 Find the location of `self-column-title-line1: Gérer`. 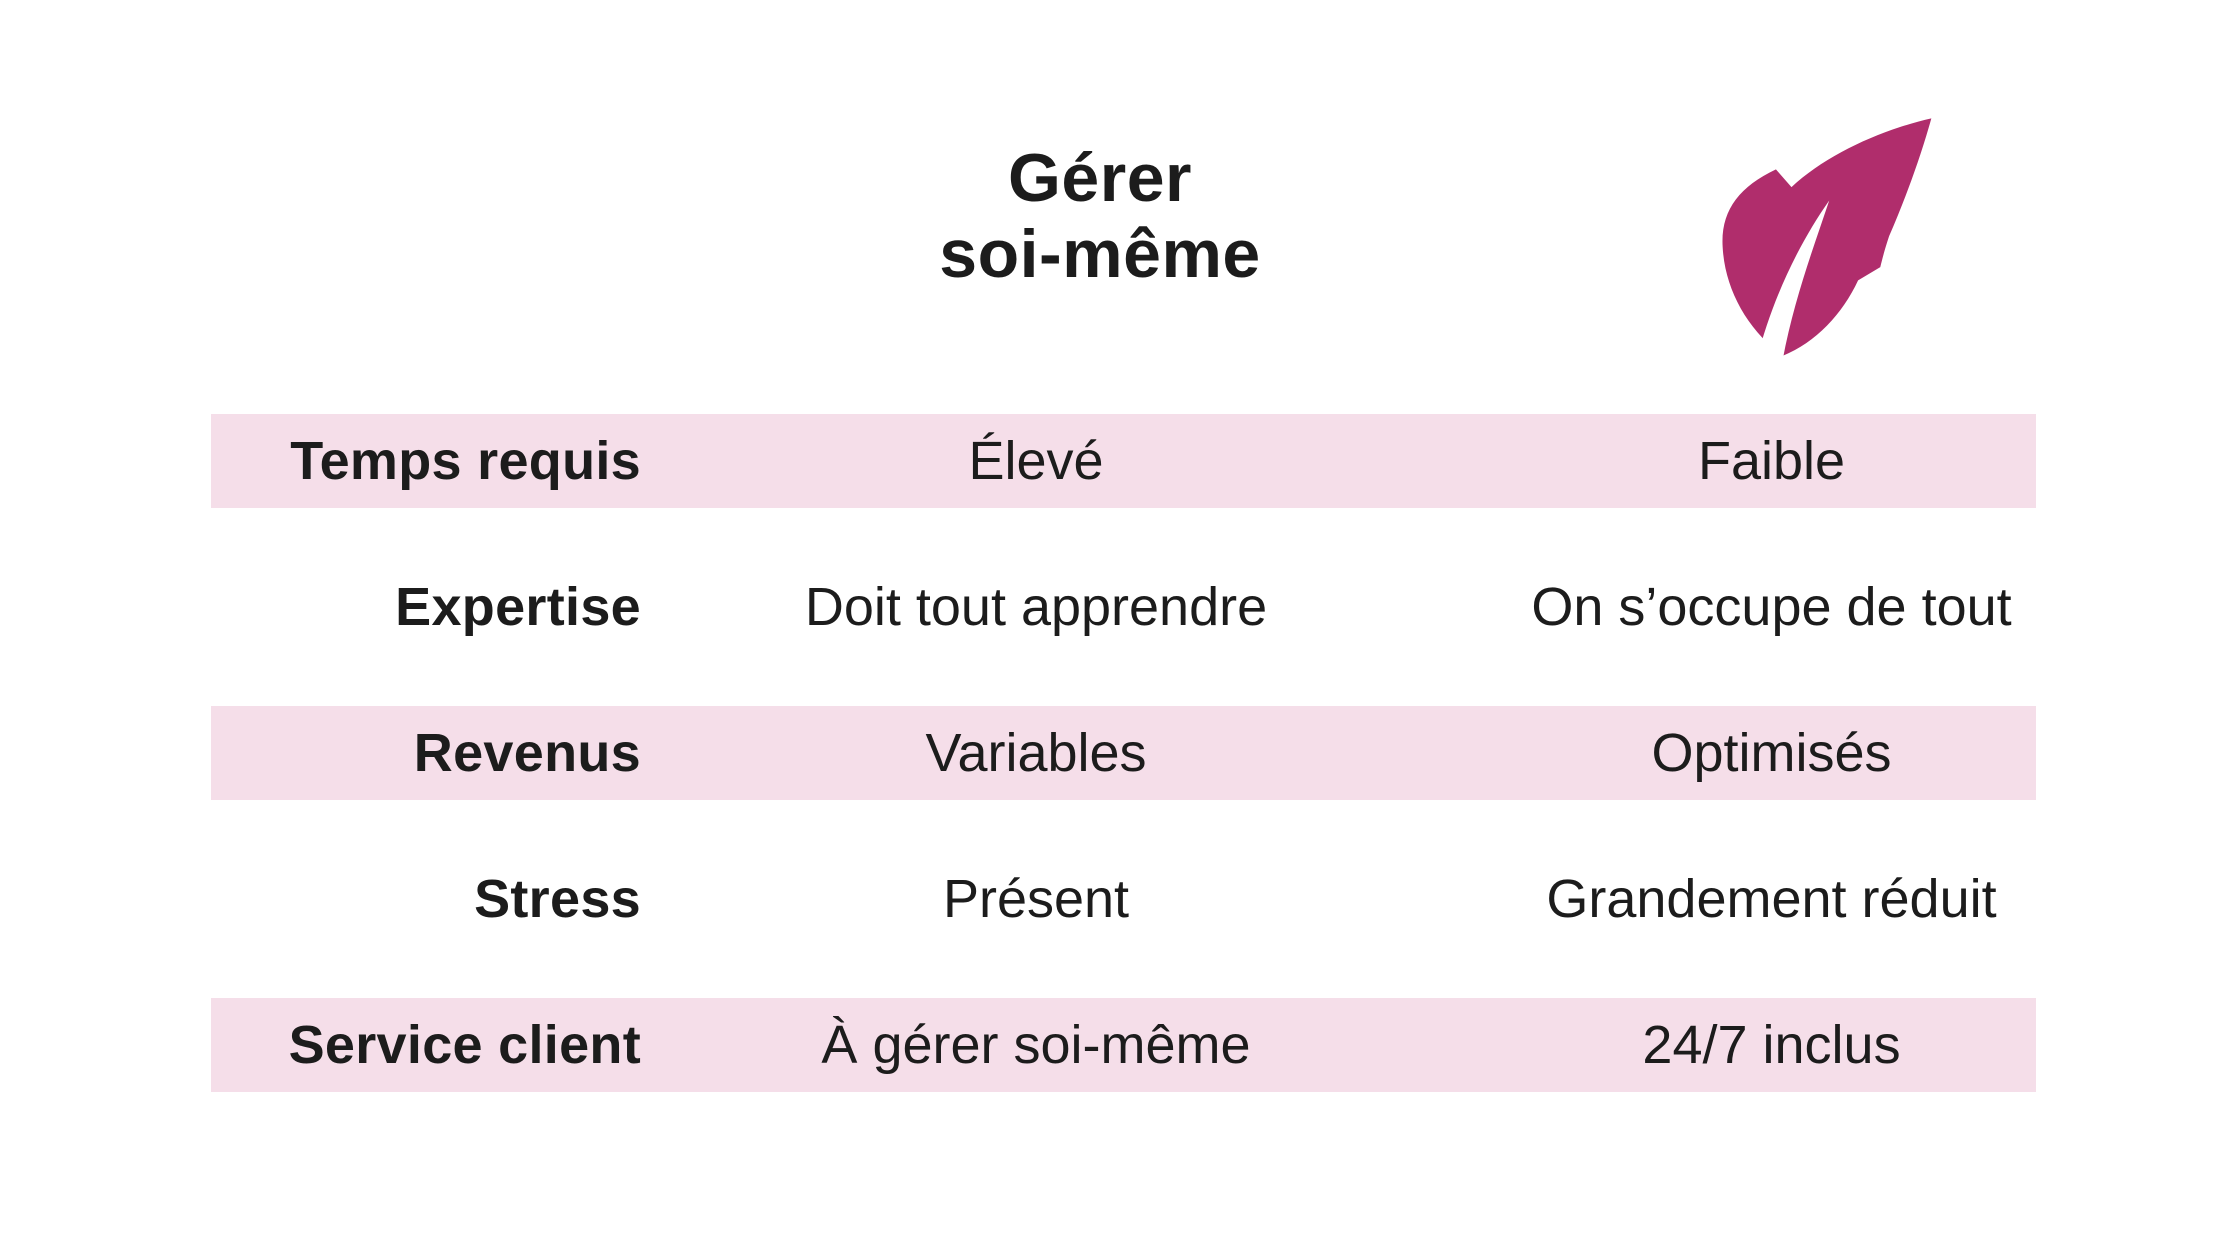

self-column-title-line1: Gérer is located at coordinates (1100, 178).